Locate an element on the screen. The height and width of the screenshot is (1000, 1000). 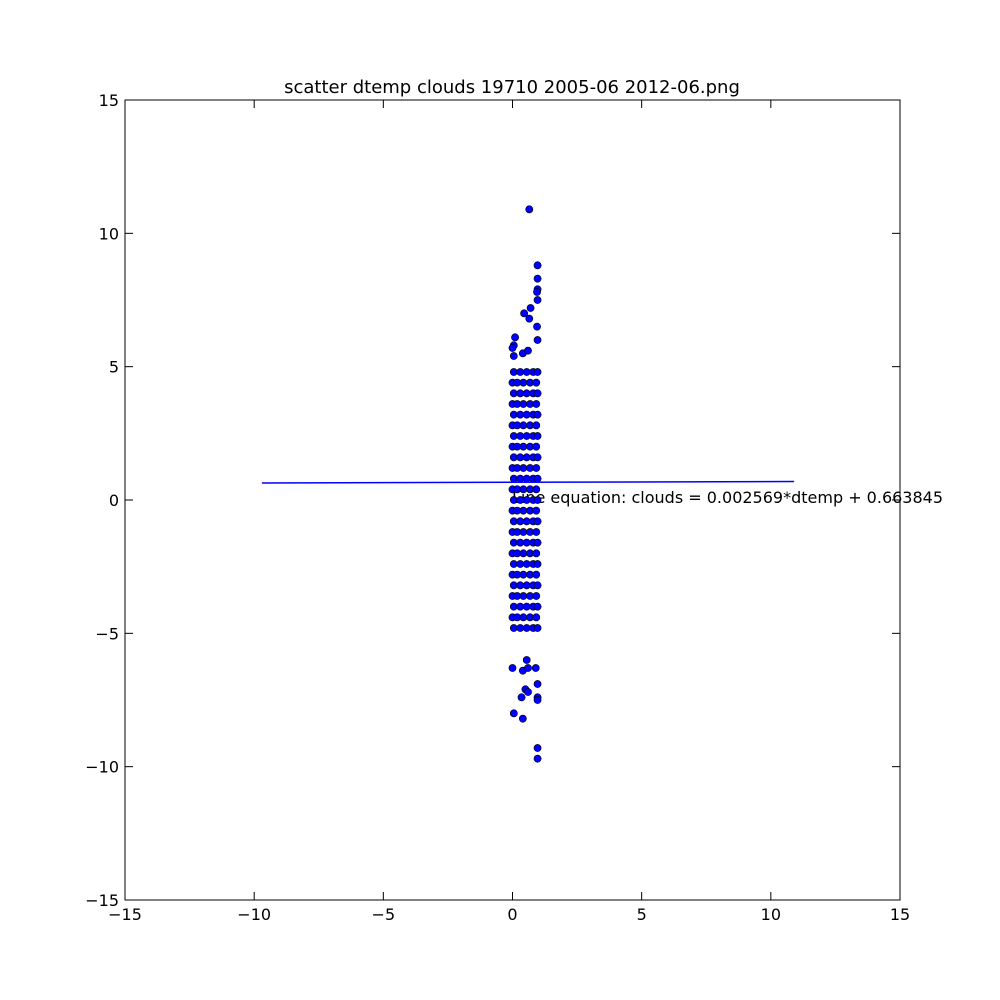
y-tick-label: 0 is located at coordinates (114, 500).